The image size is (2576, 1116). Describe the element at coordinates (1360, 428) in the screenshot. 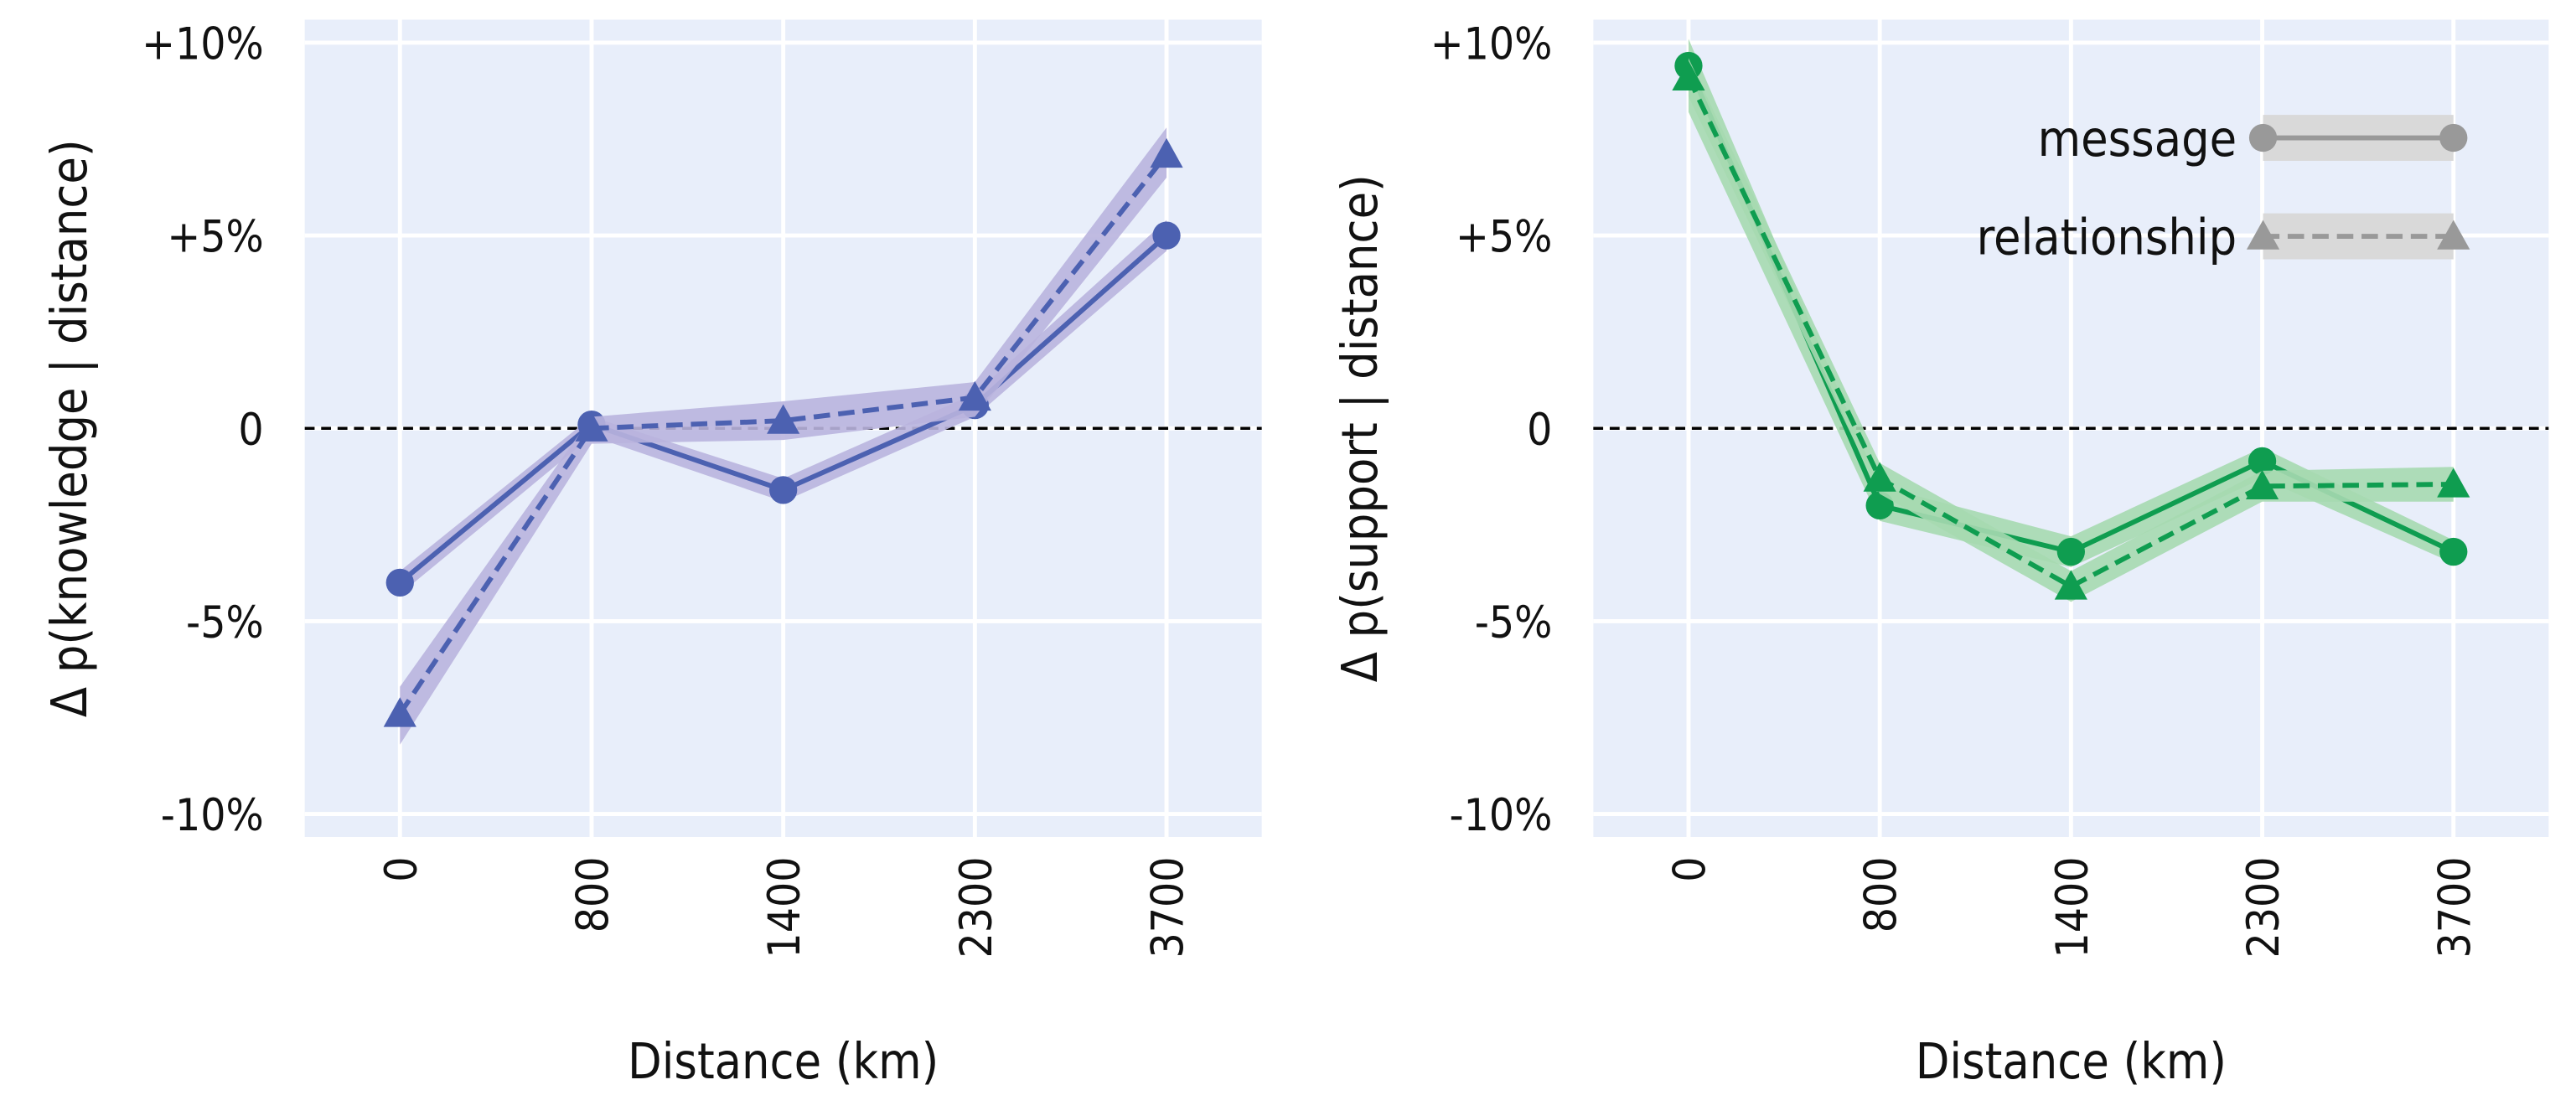

I see `y-axis-label: Δ p(support | distance)` at that location.